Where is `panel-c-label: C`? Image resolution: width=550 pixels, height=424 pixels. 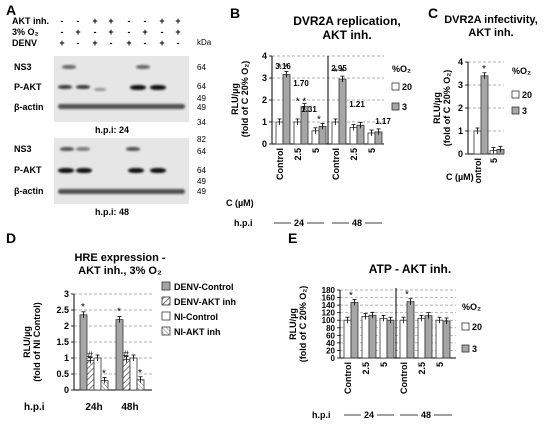 panel-c-label: C is located at coordinates (433, 13).